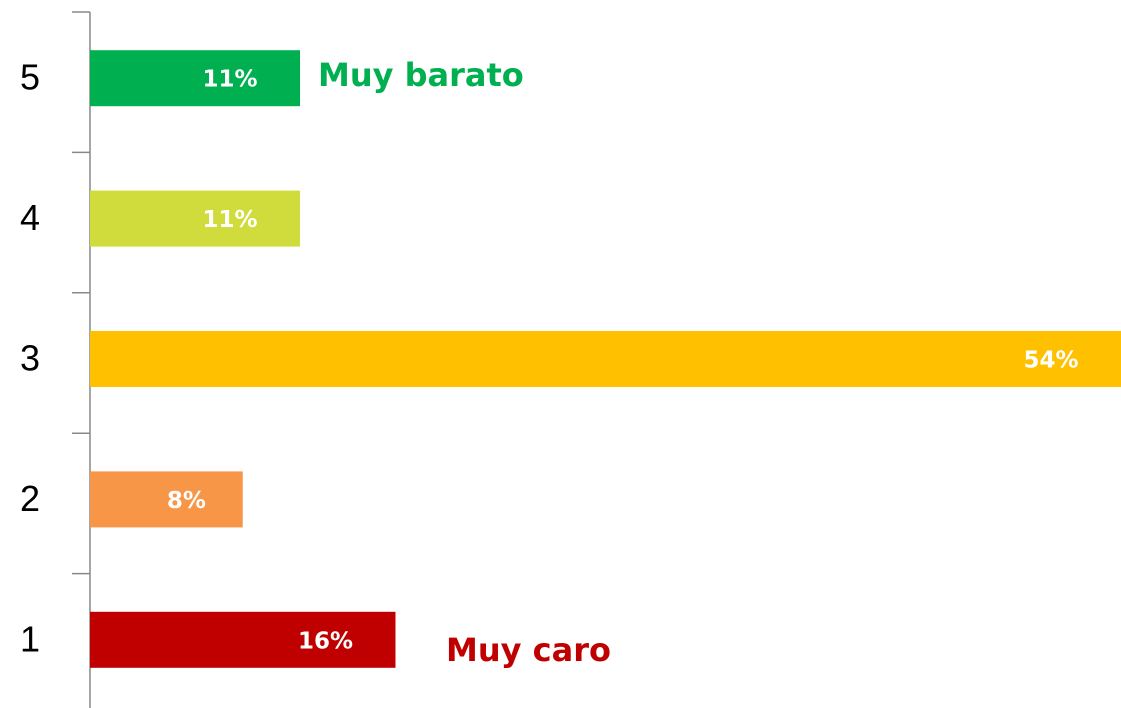 The width and height of the screenshot is (1121, 708). I want to click on value-label: 54%, so click(1050, 361).